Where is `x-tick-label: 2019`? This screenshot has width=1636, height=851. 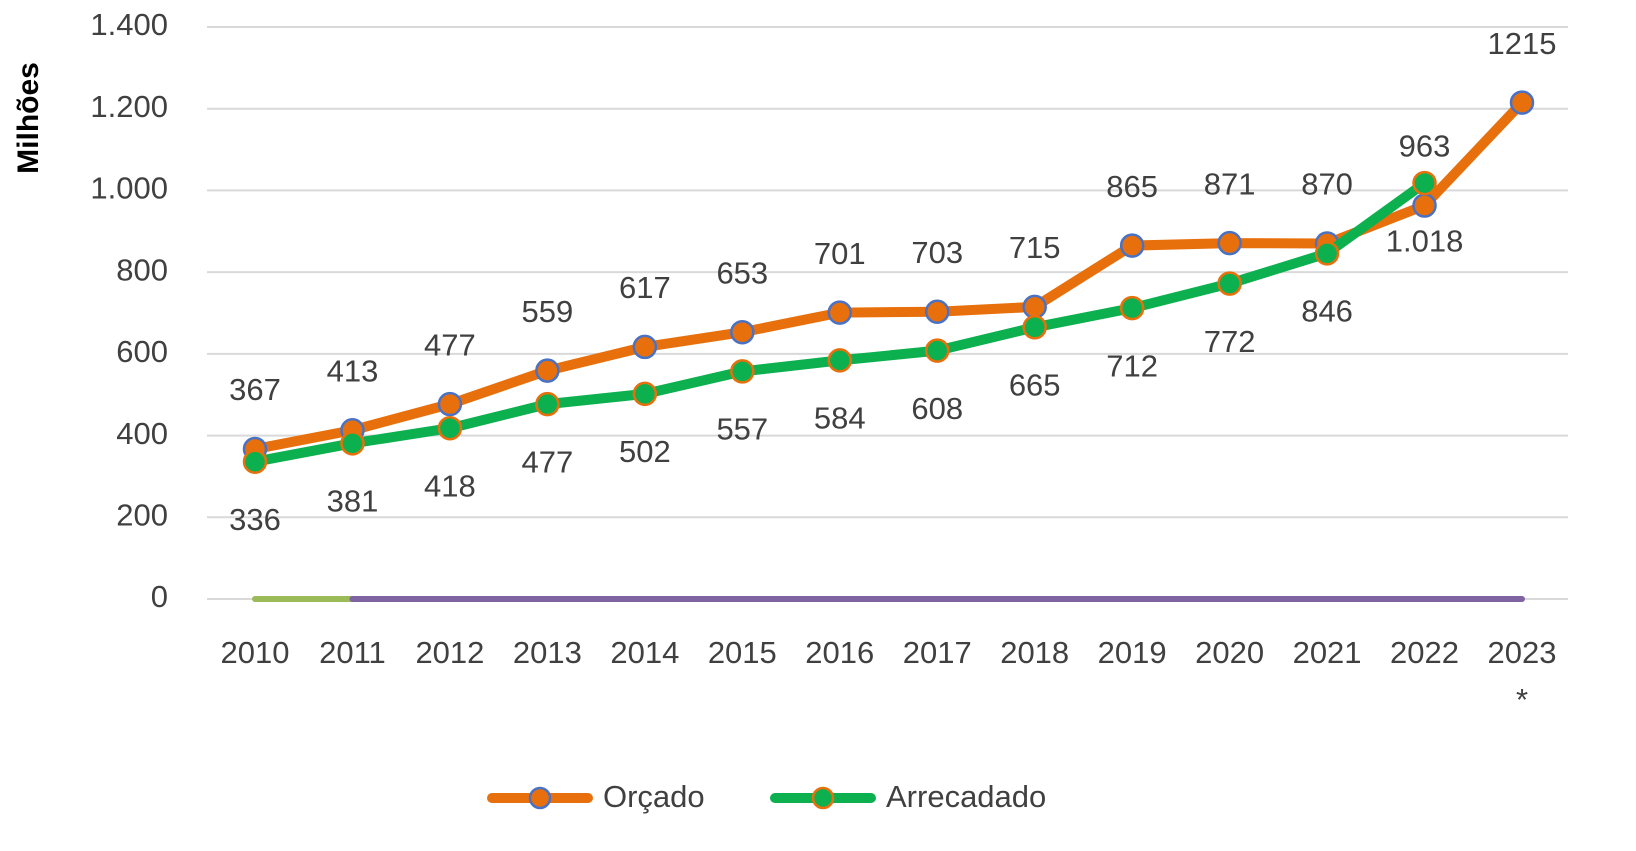 x-tick-label: 2019 is located at coordinates (1132, 652).